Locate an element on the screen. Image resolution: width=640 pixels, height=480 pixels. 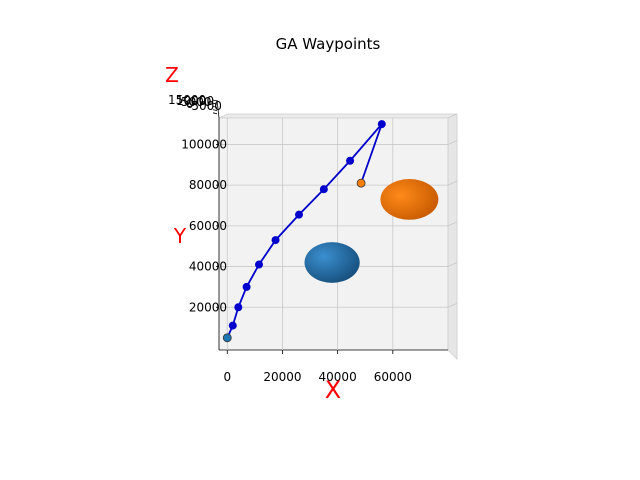
y-tick-label: 100000 is located at coordinates (204, 144).